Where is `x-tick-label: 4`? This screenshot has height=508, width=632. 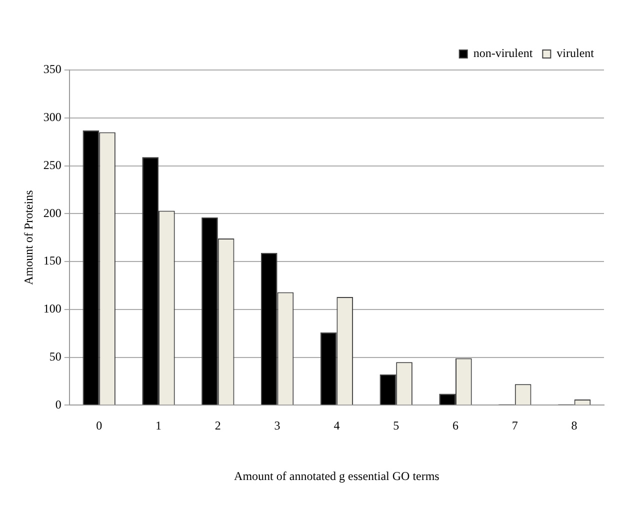
x-tick-label: 4 is located at coordinates (337, 425).